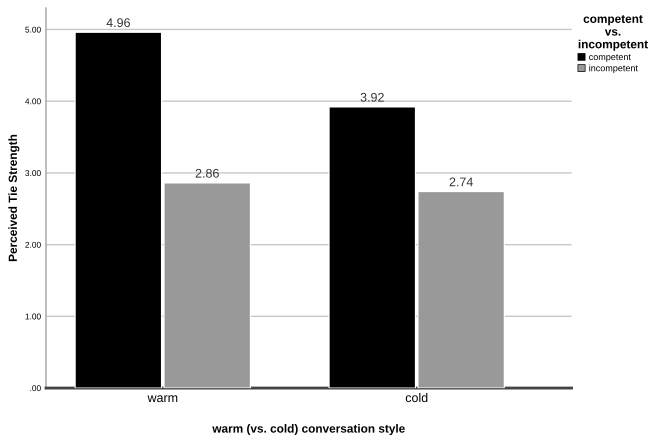 The height and width of the screenshot is (443, 657). I want to click on y-tick-label: 4.00, so click(33, 101).